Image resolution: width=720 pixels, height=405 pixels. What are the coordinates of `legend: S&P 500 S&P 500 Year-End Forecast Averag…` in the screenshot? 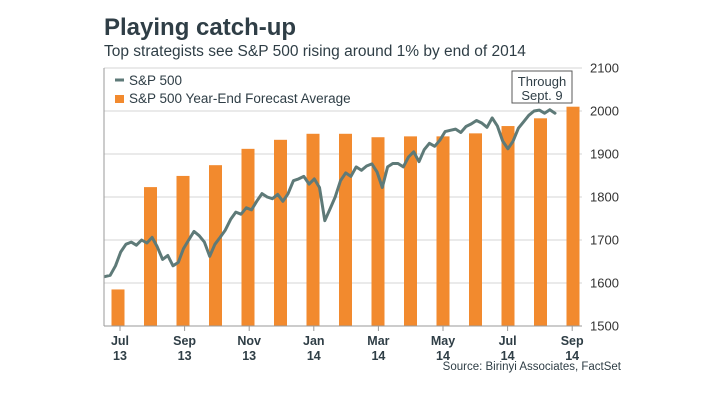 It's located at (233, 89).